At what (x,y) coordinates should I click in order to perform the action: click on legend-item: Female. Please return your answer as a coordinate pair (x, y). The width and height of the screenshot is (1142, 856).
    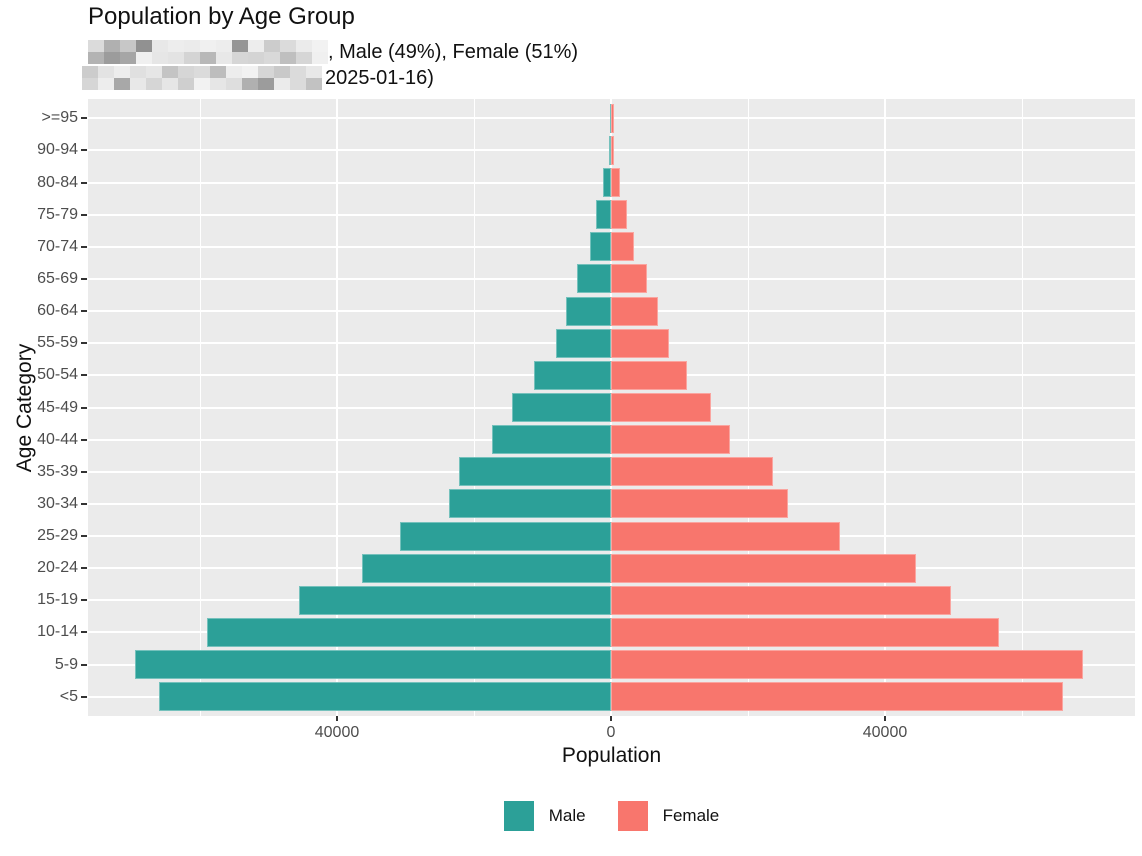
    Looking at the image, I should click on (668, 816).